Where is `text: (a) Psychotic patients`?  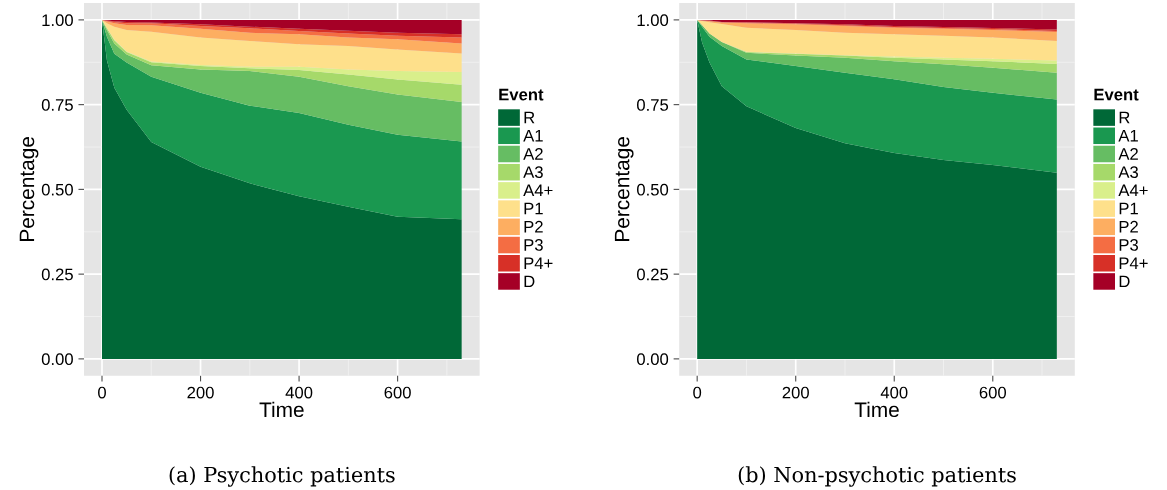
text: (a) Psychotic patients is located at coordinates (282, 476).